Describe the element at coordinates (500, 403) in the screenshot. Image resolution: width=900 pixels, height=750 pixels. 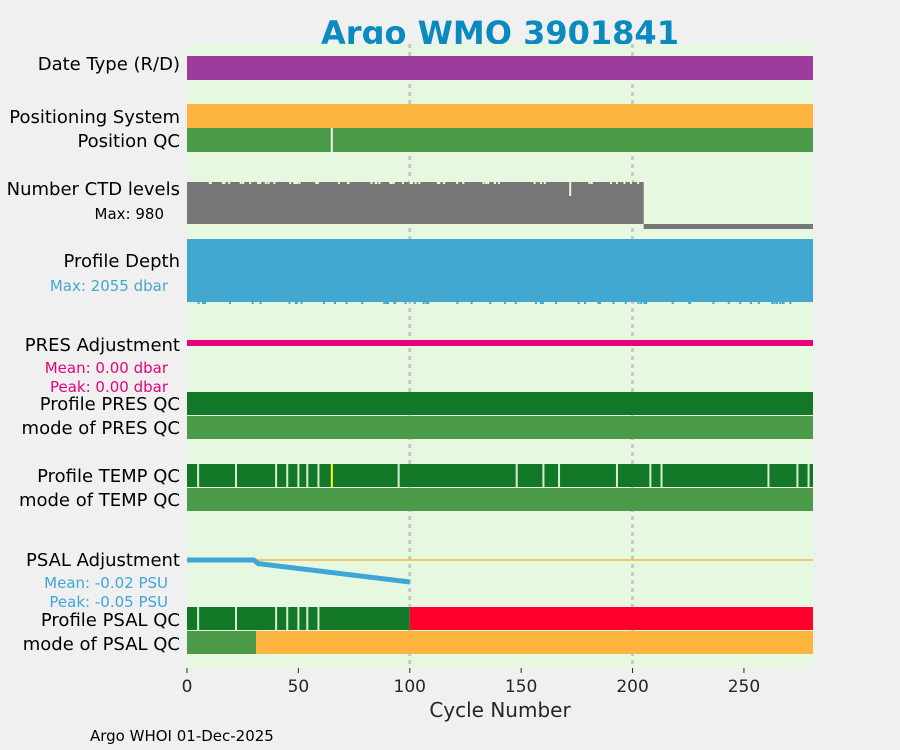
I see `profile-pres-qc-bar` at that location.